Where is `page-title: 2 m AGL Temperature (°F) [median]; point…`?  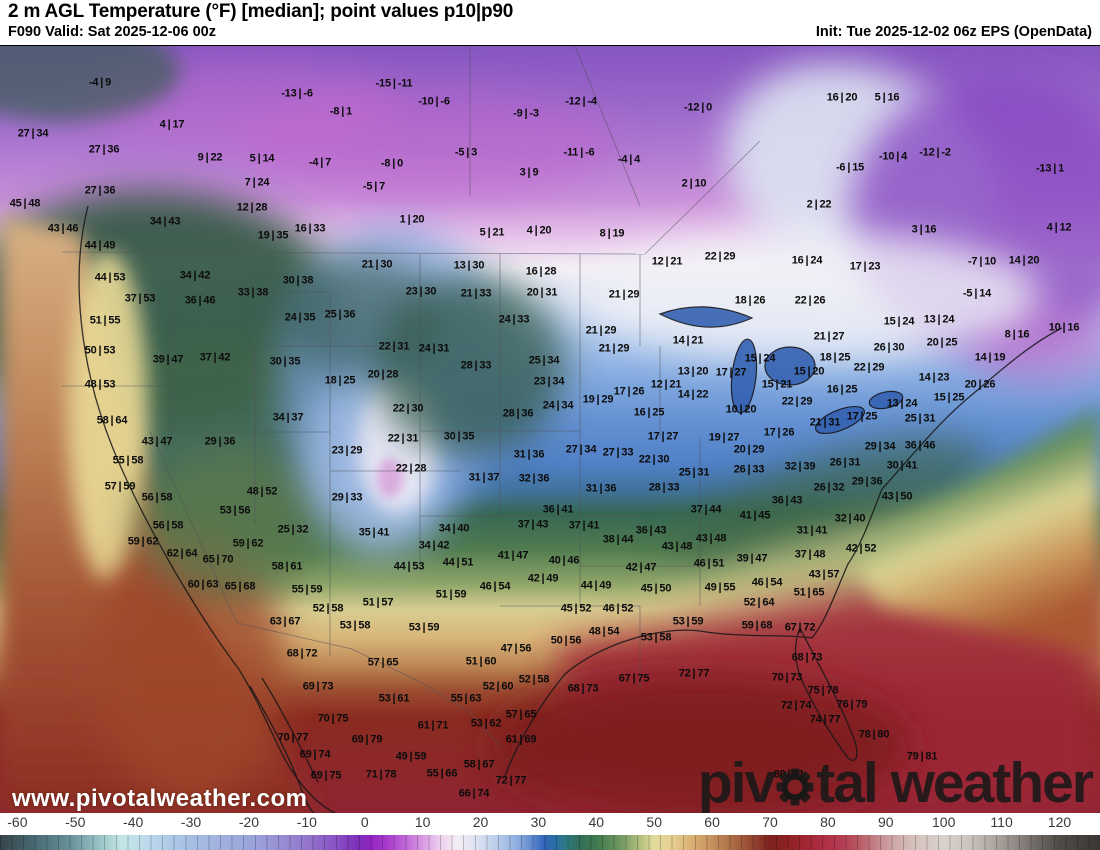
page-title: 2 m AGL Temperature (°F) [median]; point… is located at coordinates (261, 11).